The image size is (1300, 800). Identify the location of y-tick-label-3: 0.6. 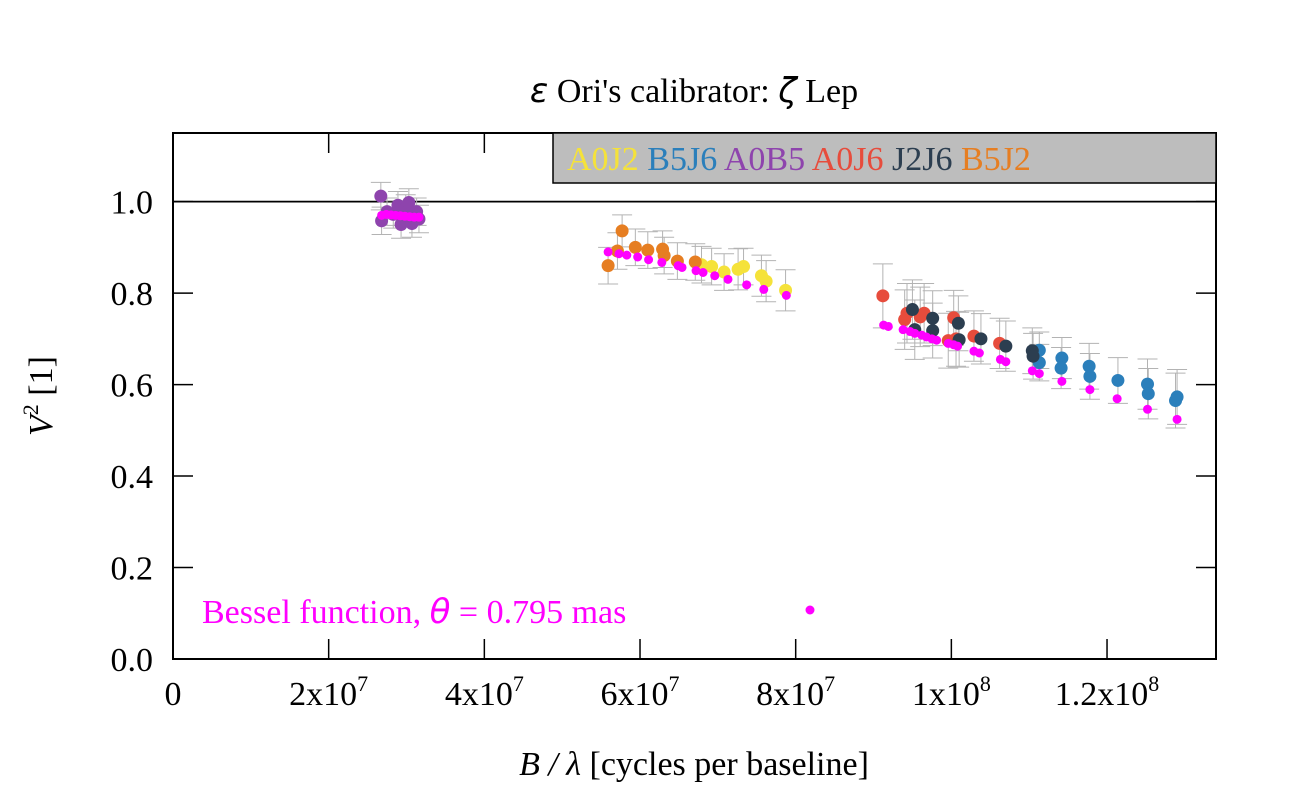
(132, 386).